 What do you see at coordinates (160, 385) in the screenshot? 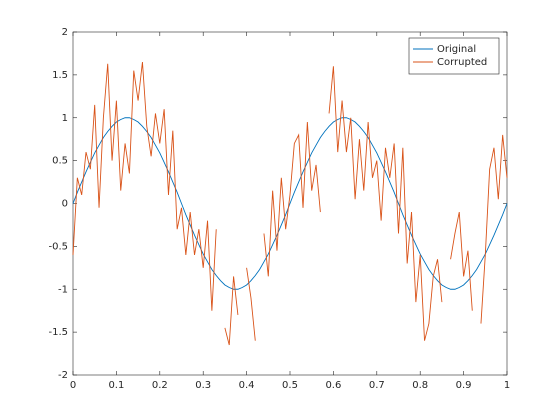
I see `x-tick-label: 0.2` at bounding box center [160, 385].